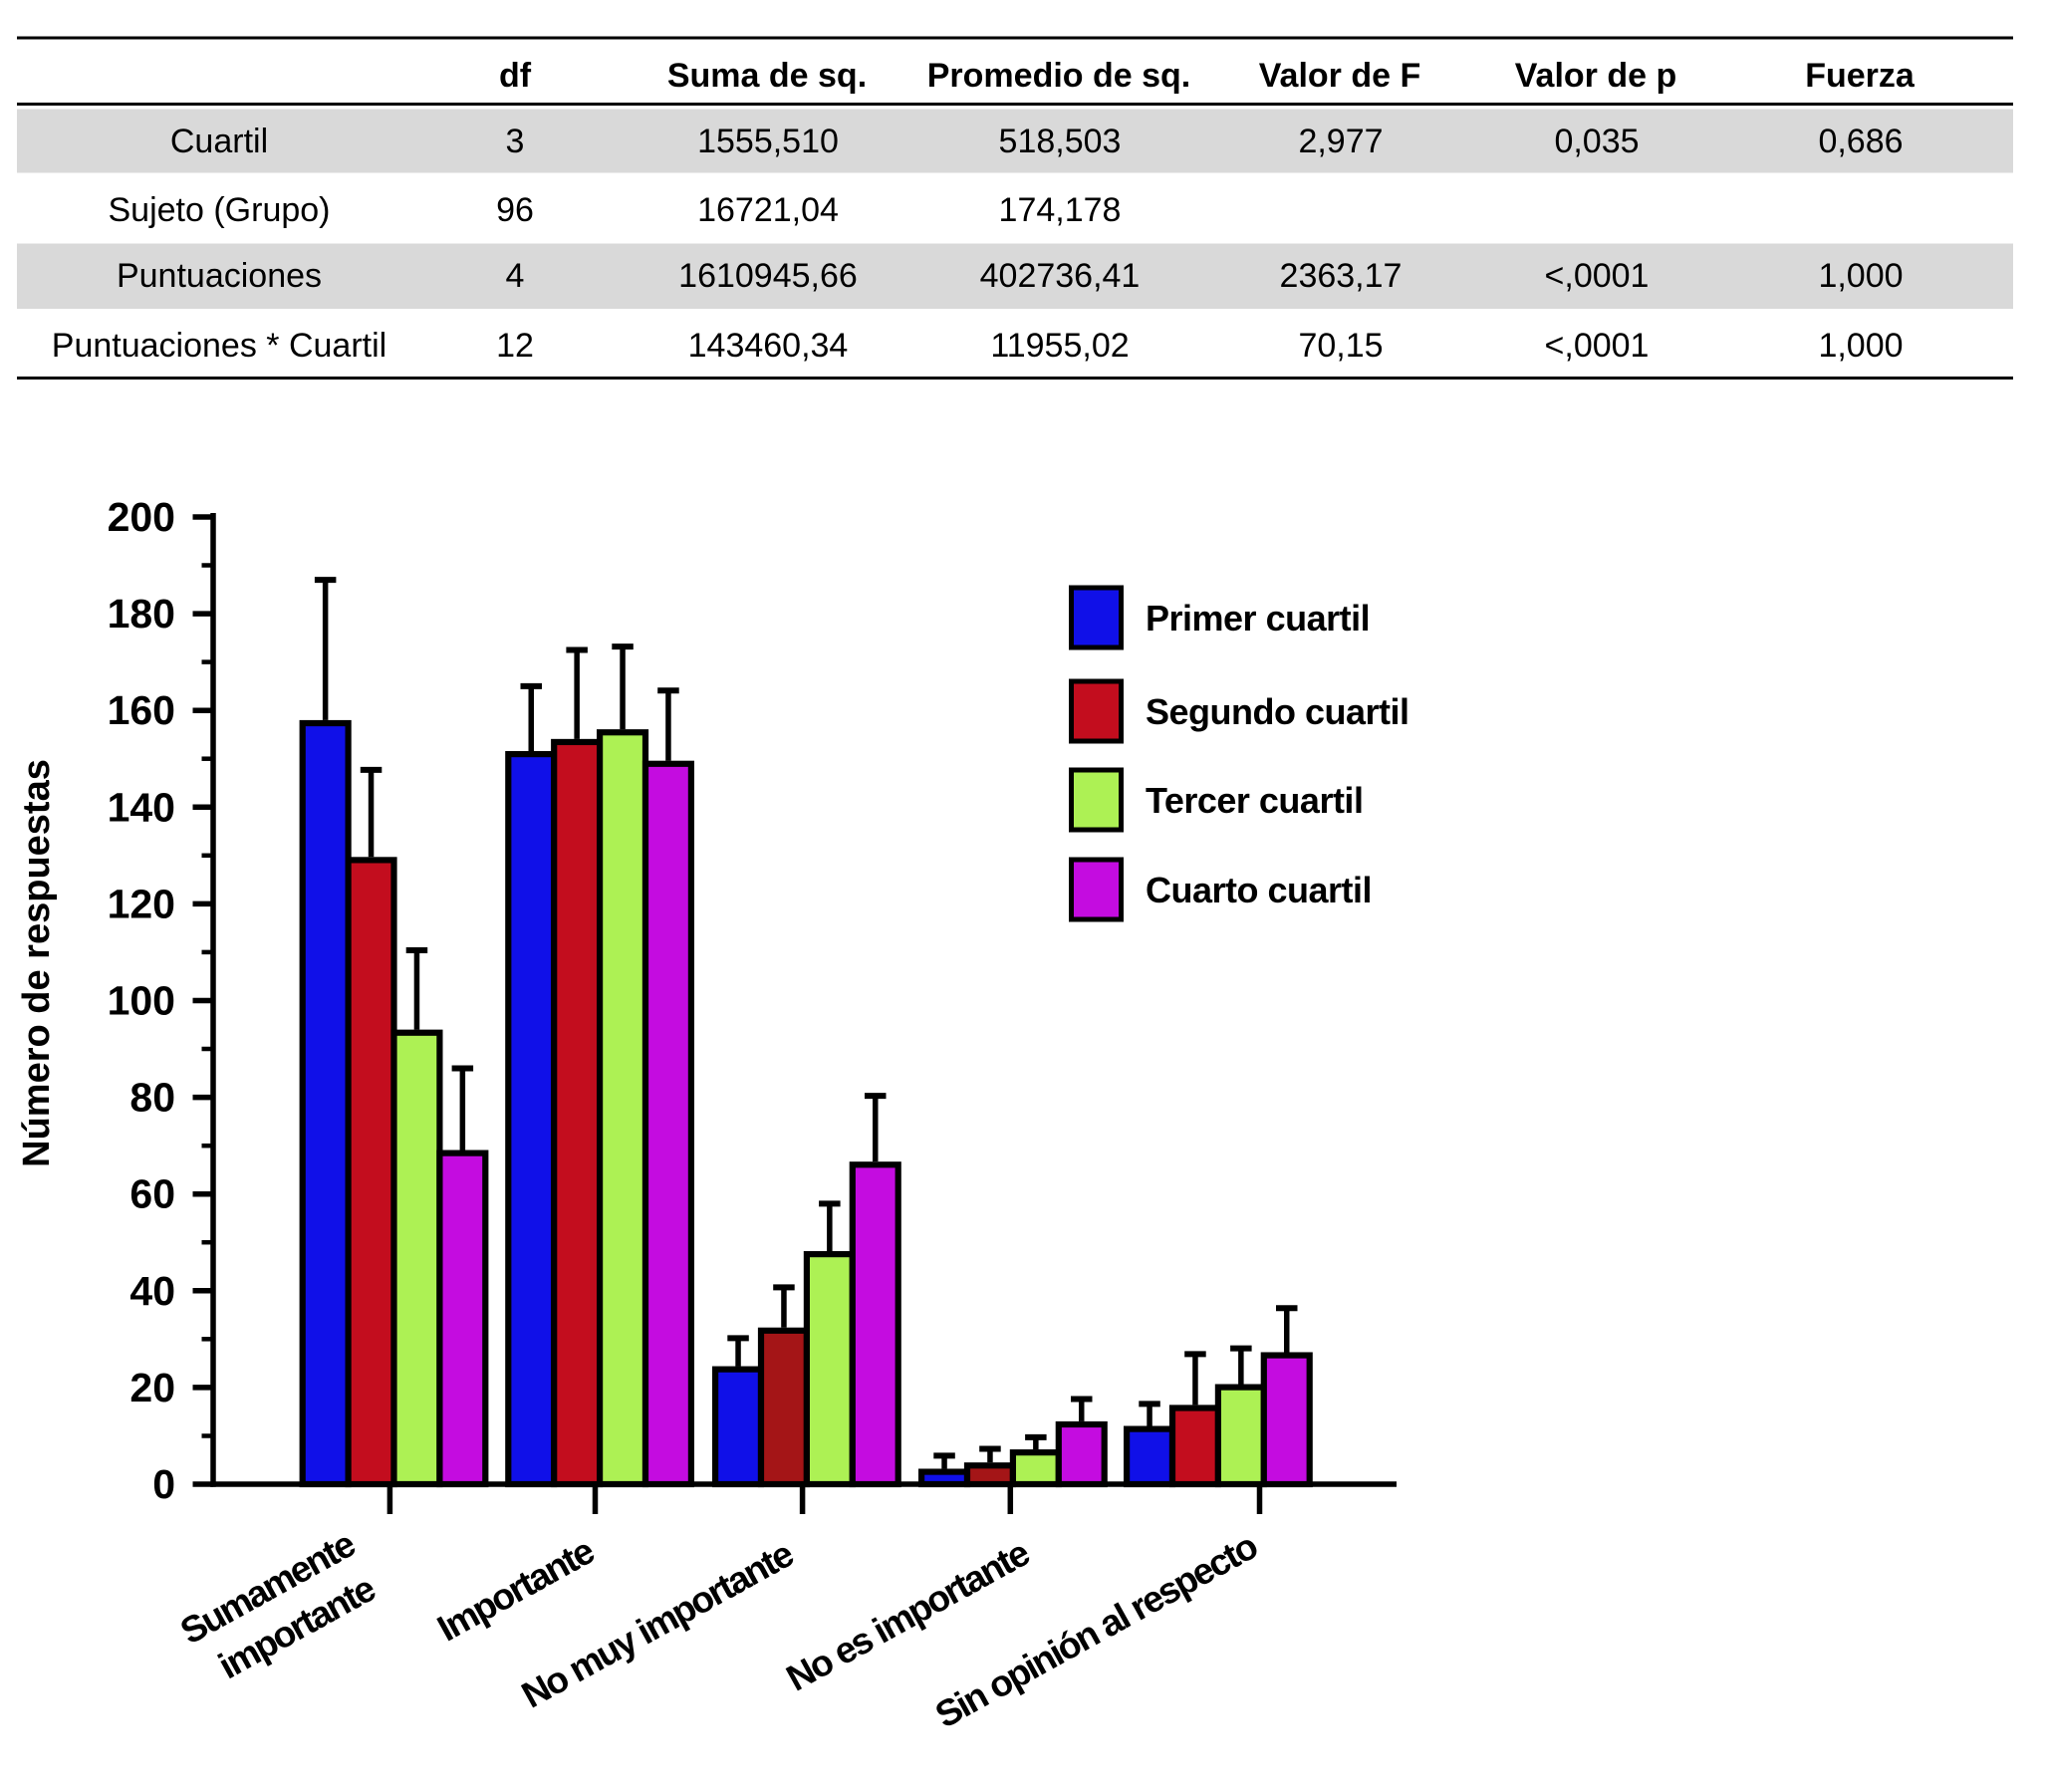  What do you see at coordinates (1060, 276) in the screenshot?
I see `svg-text: 402736,41` at bounding box center [1060, 276].